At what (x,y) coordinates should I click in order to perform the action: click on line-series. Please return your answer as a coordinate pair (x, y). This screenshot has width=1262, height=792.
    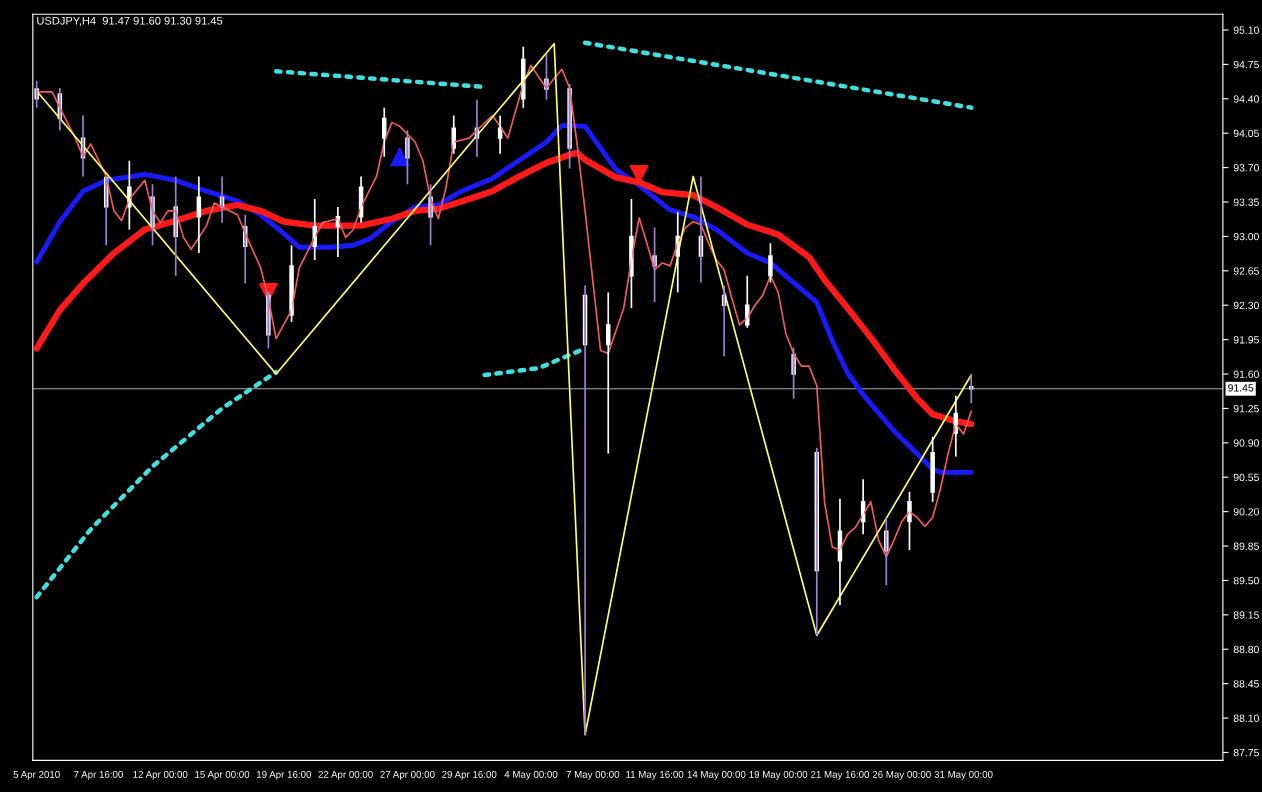
    Looking at the image, I should click on (156, 484).